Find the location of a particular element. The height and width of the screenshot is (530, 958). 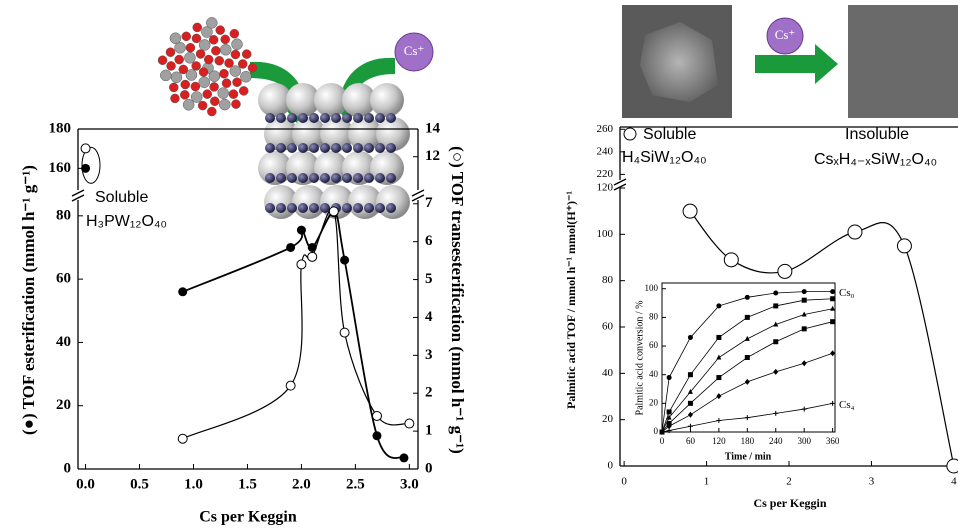

x-tick-label: 360 is located at coordinates (833, 441).